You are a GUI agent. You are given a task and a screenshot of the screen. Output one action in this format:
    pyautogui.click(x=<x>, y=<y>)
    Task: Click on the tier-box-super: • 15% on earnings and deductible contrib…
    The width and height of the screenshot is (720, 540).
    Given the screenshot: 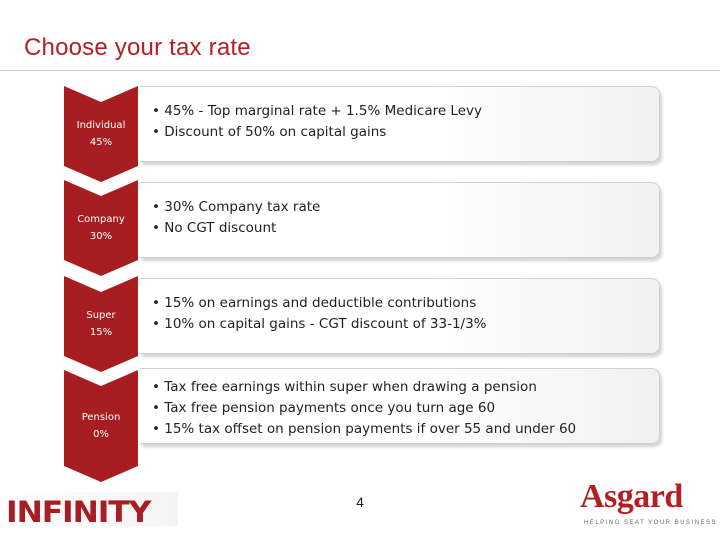 What is the action you would take?
    pyautogui.click(x=400, y=316)
    